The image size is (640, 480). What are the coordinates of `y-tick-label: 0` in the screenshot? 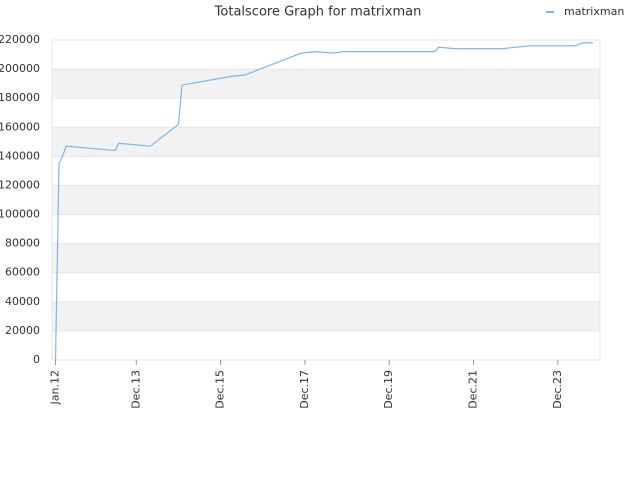 It's located at (36, 359).